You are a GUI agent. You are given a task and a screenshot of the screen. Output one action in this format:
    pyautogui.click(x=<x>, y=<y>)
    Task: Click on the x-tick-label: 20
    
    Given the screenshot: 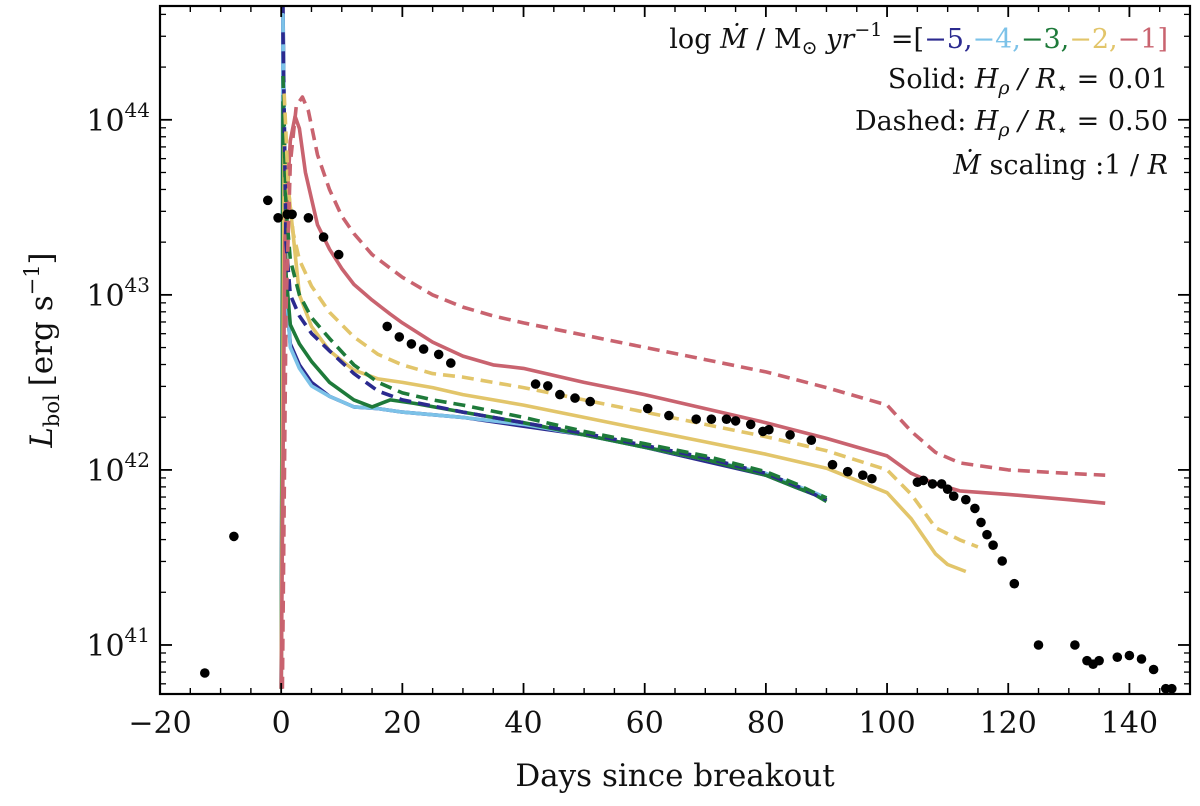 What is the action you would take?
    pyautogui.click(x=402, y=723)
    